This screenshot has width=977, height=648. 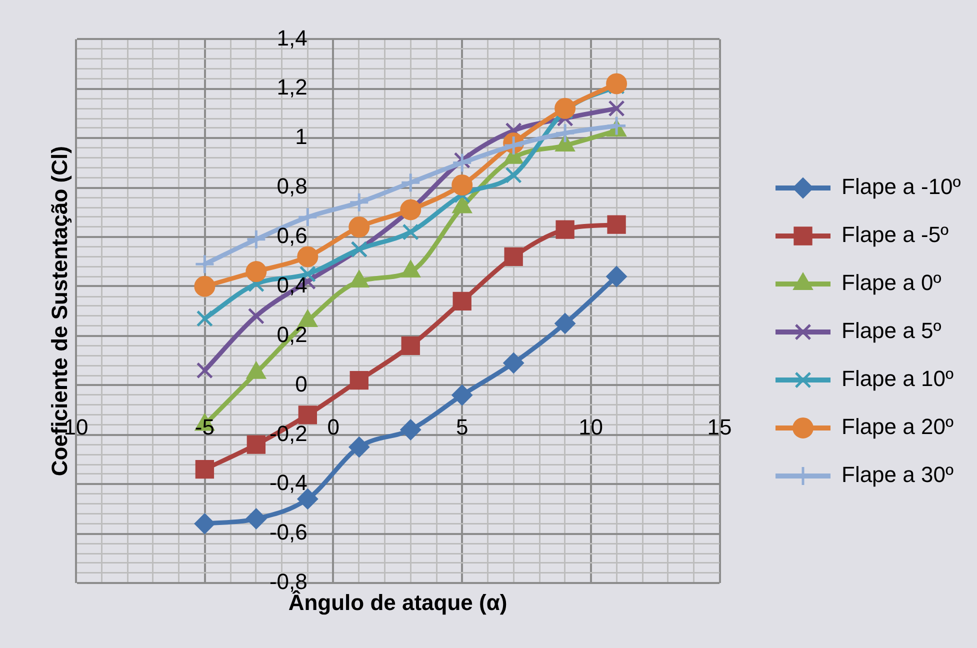 What do you see at coordinates (898, 379) in the screenshot?
I see `legend-label: Flape a 10º` at bounding box center [898, 379].